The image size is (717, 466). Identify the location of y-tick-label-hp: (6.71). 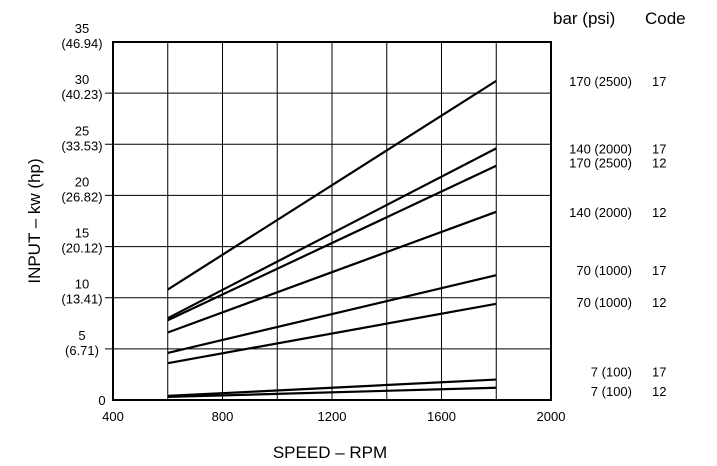
(82, 350).